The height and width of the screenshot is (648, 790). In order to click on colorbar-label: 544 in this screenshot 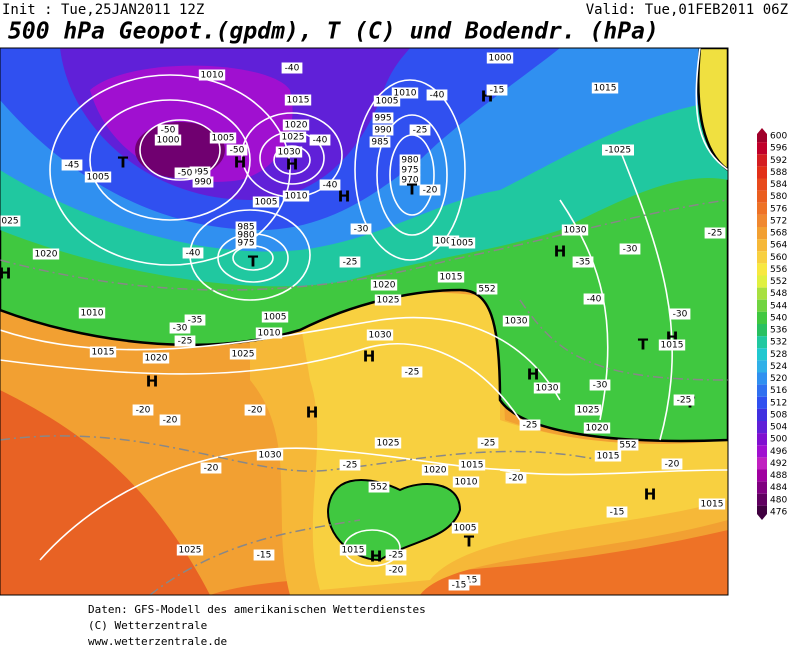, I will do `click(778, 306)`.